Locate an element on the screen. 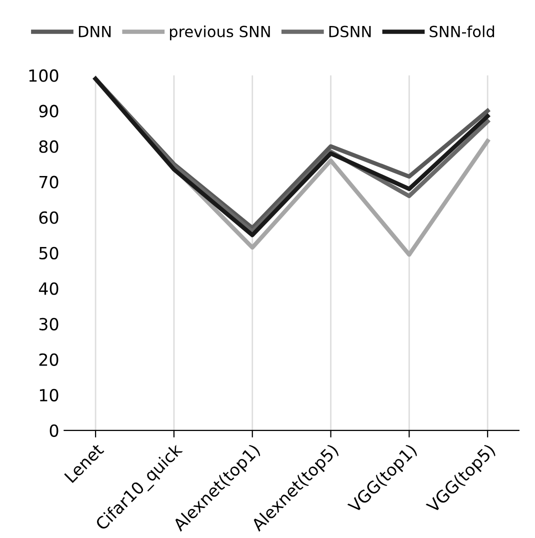 The height and width of the screenshot is (538, 535). y-tick-label: 80 is located at coordinates (48, 146).